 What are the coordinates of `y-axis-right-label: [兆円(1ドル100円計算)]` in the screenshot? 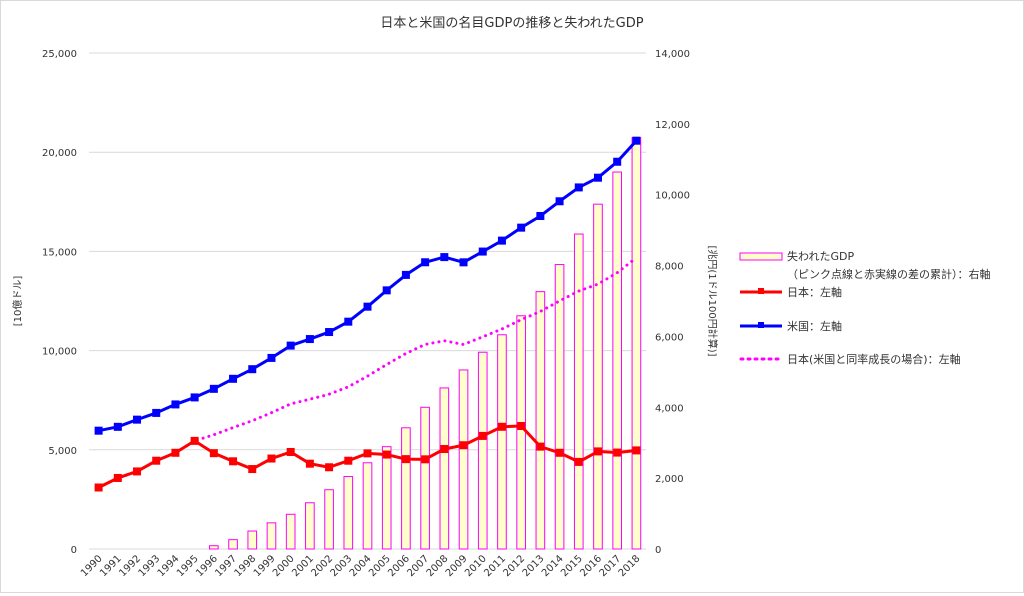 It's located at (712, 300).